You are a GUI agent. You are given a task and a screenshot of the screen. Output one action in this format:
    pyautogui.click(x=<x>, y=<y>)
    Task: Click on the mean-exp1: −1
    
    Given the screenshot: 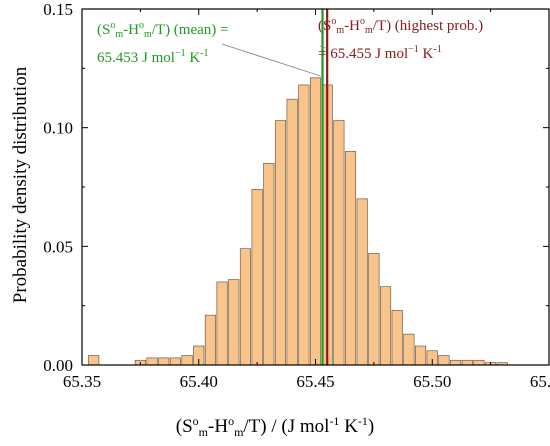 What is the action you would take?
    pyautogui.click(x=180, y=53)
    